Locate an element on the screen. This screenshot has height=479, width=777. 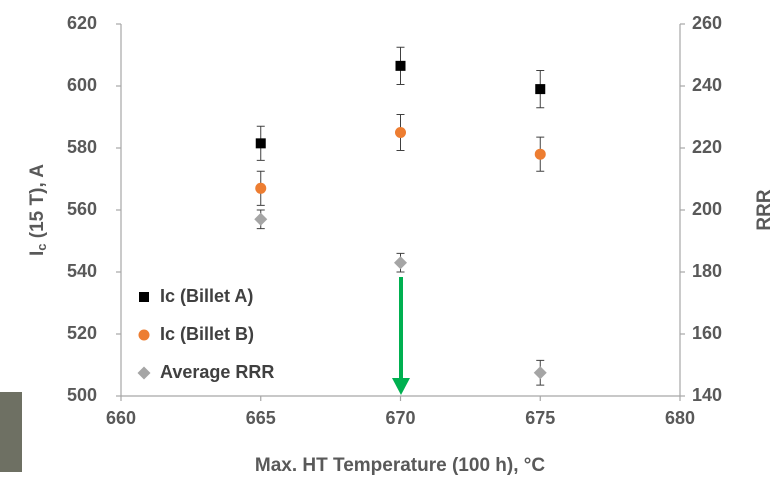
annotation-arrow is located at coordinates (401, 336).